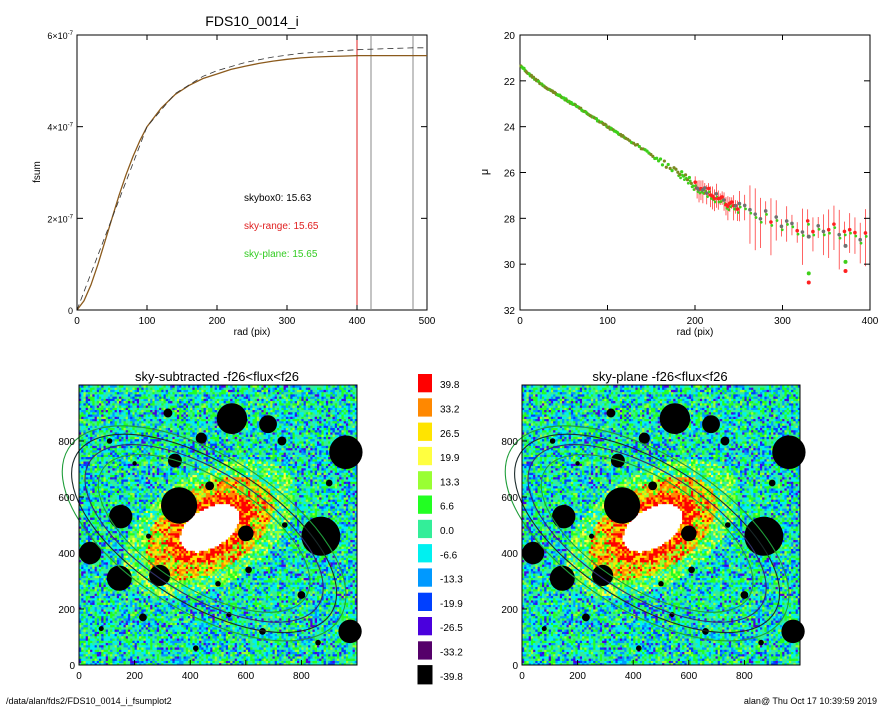 The height and width of the screenshot is (708, 885). What do you see at coordinates (776, 217) in the screenshot?
I see `profile-point` at bounding box center [776, 217].